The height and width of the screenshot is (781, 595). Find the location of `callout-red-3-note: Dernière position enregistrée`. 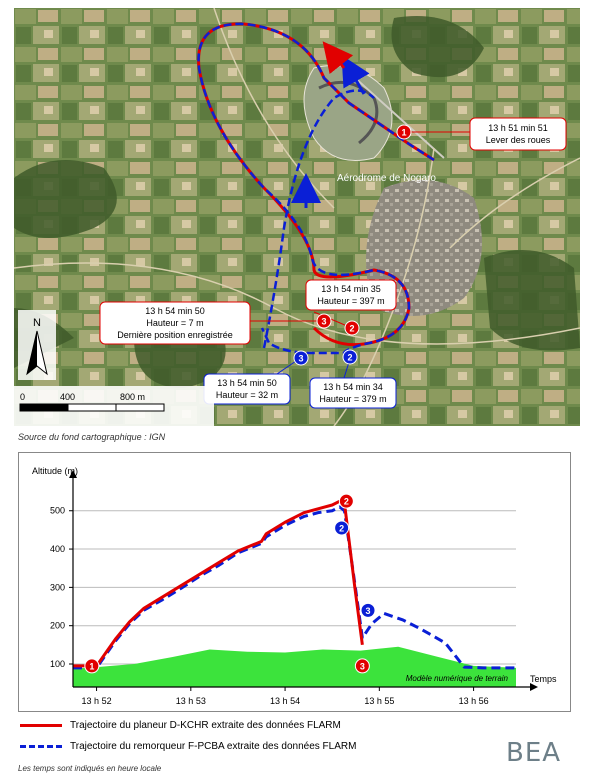

callout-red-3-note: Dernière position enregistrée is located at coordinates (175, 335).